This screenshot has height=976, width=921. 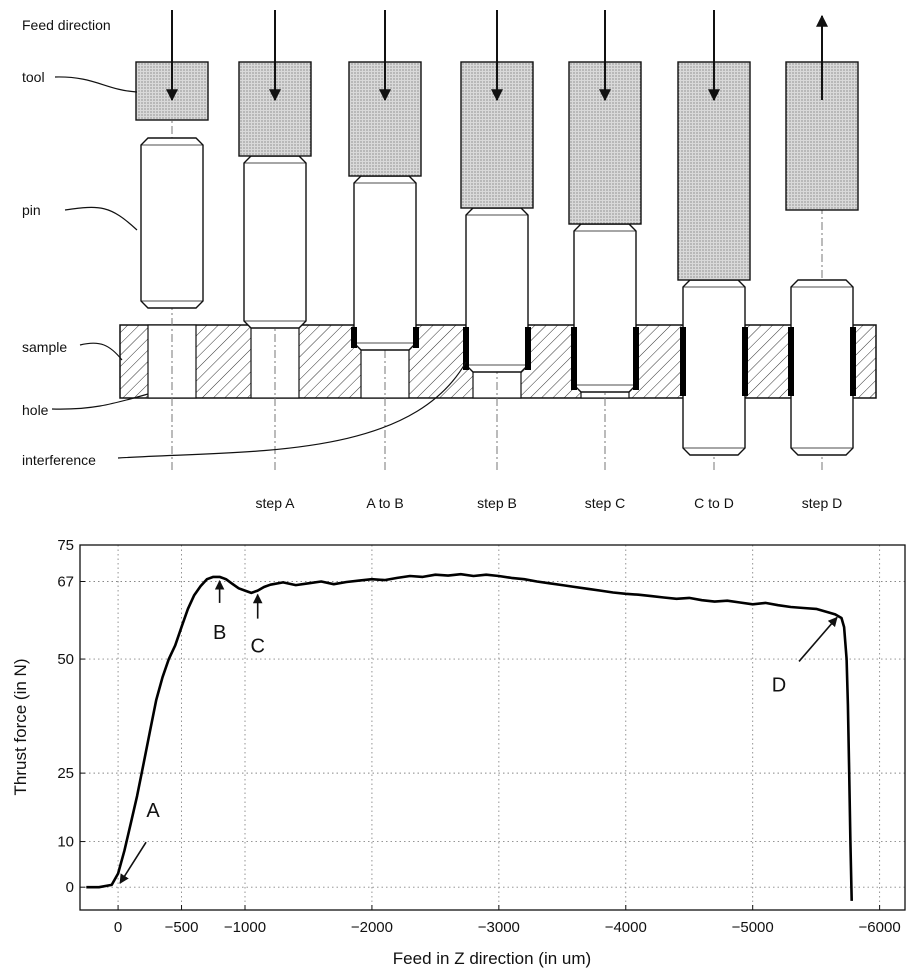 I want to click on step-label: step C, so click(x=605, y=503).